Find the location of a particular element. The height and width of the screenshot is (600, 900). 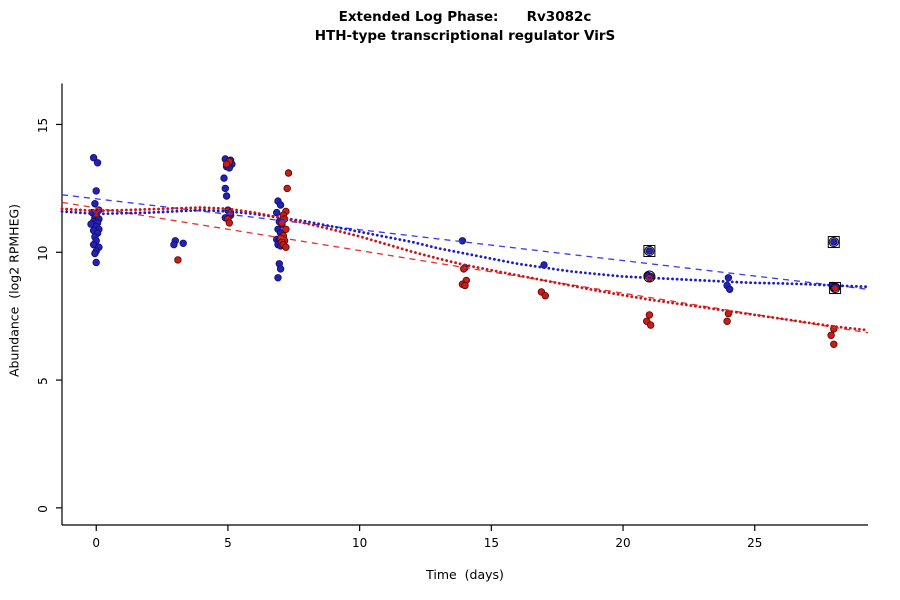

y-tick-label: 10 is located at coordinates (43, 253).